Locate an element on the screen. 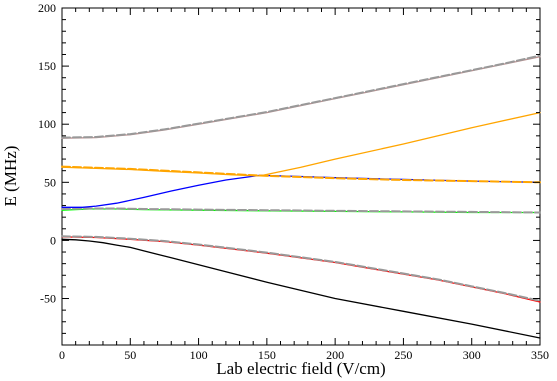  x-tick-label: 300 is located at coordinates (472, 355).